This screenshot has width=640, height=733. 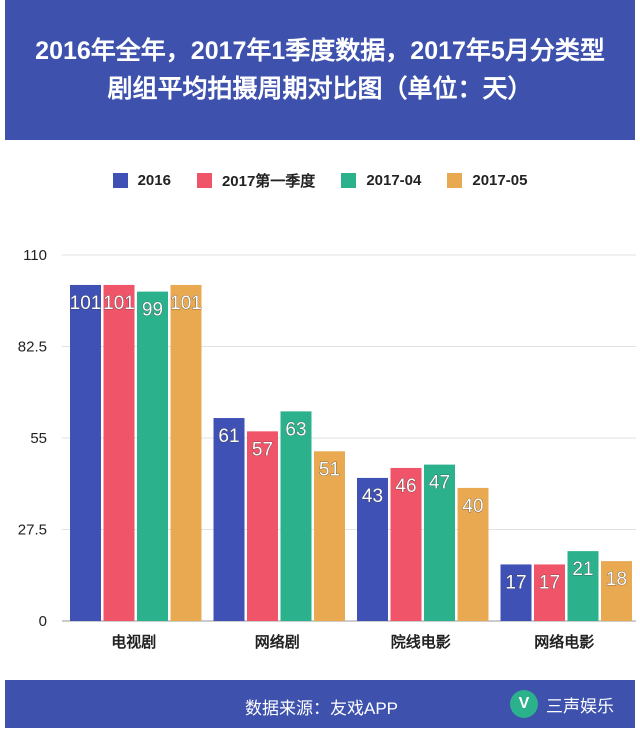 I want to click on data-label: 51, so click(x=329, y=469).